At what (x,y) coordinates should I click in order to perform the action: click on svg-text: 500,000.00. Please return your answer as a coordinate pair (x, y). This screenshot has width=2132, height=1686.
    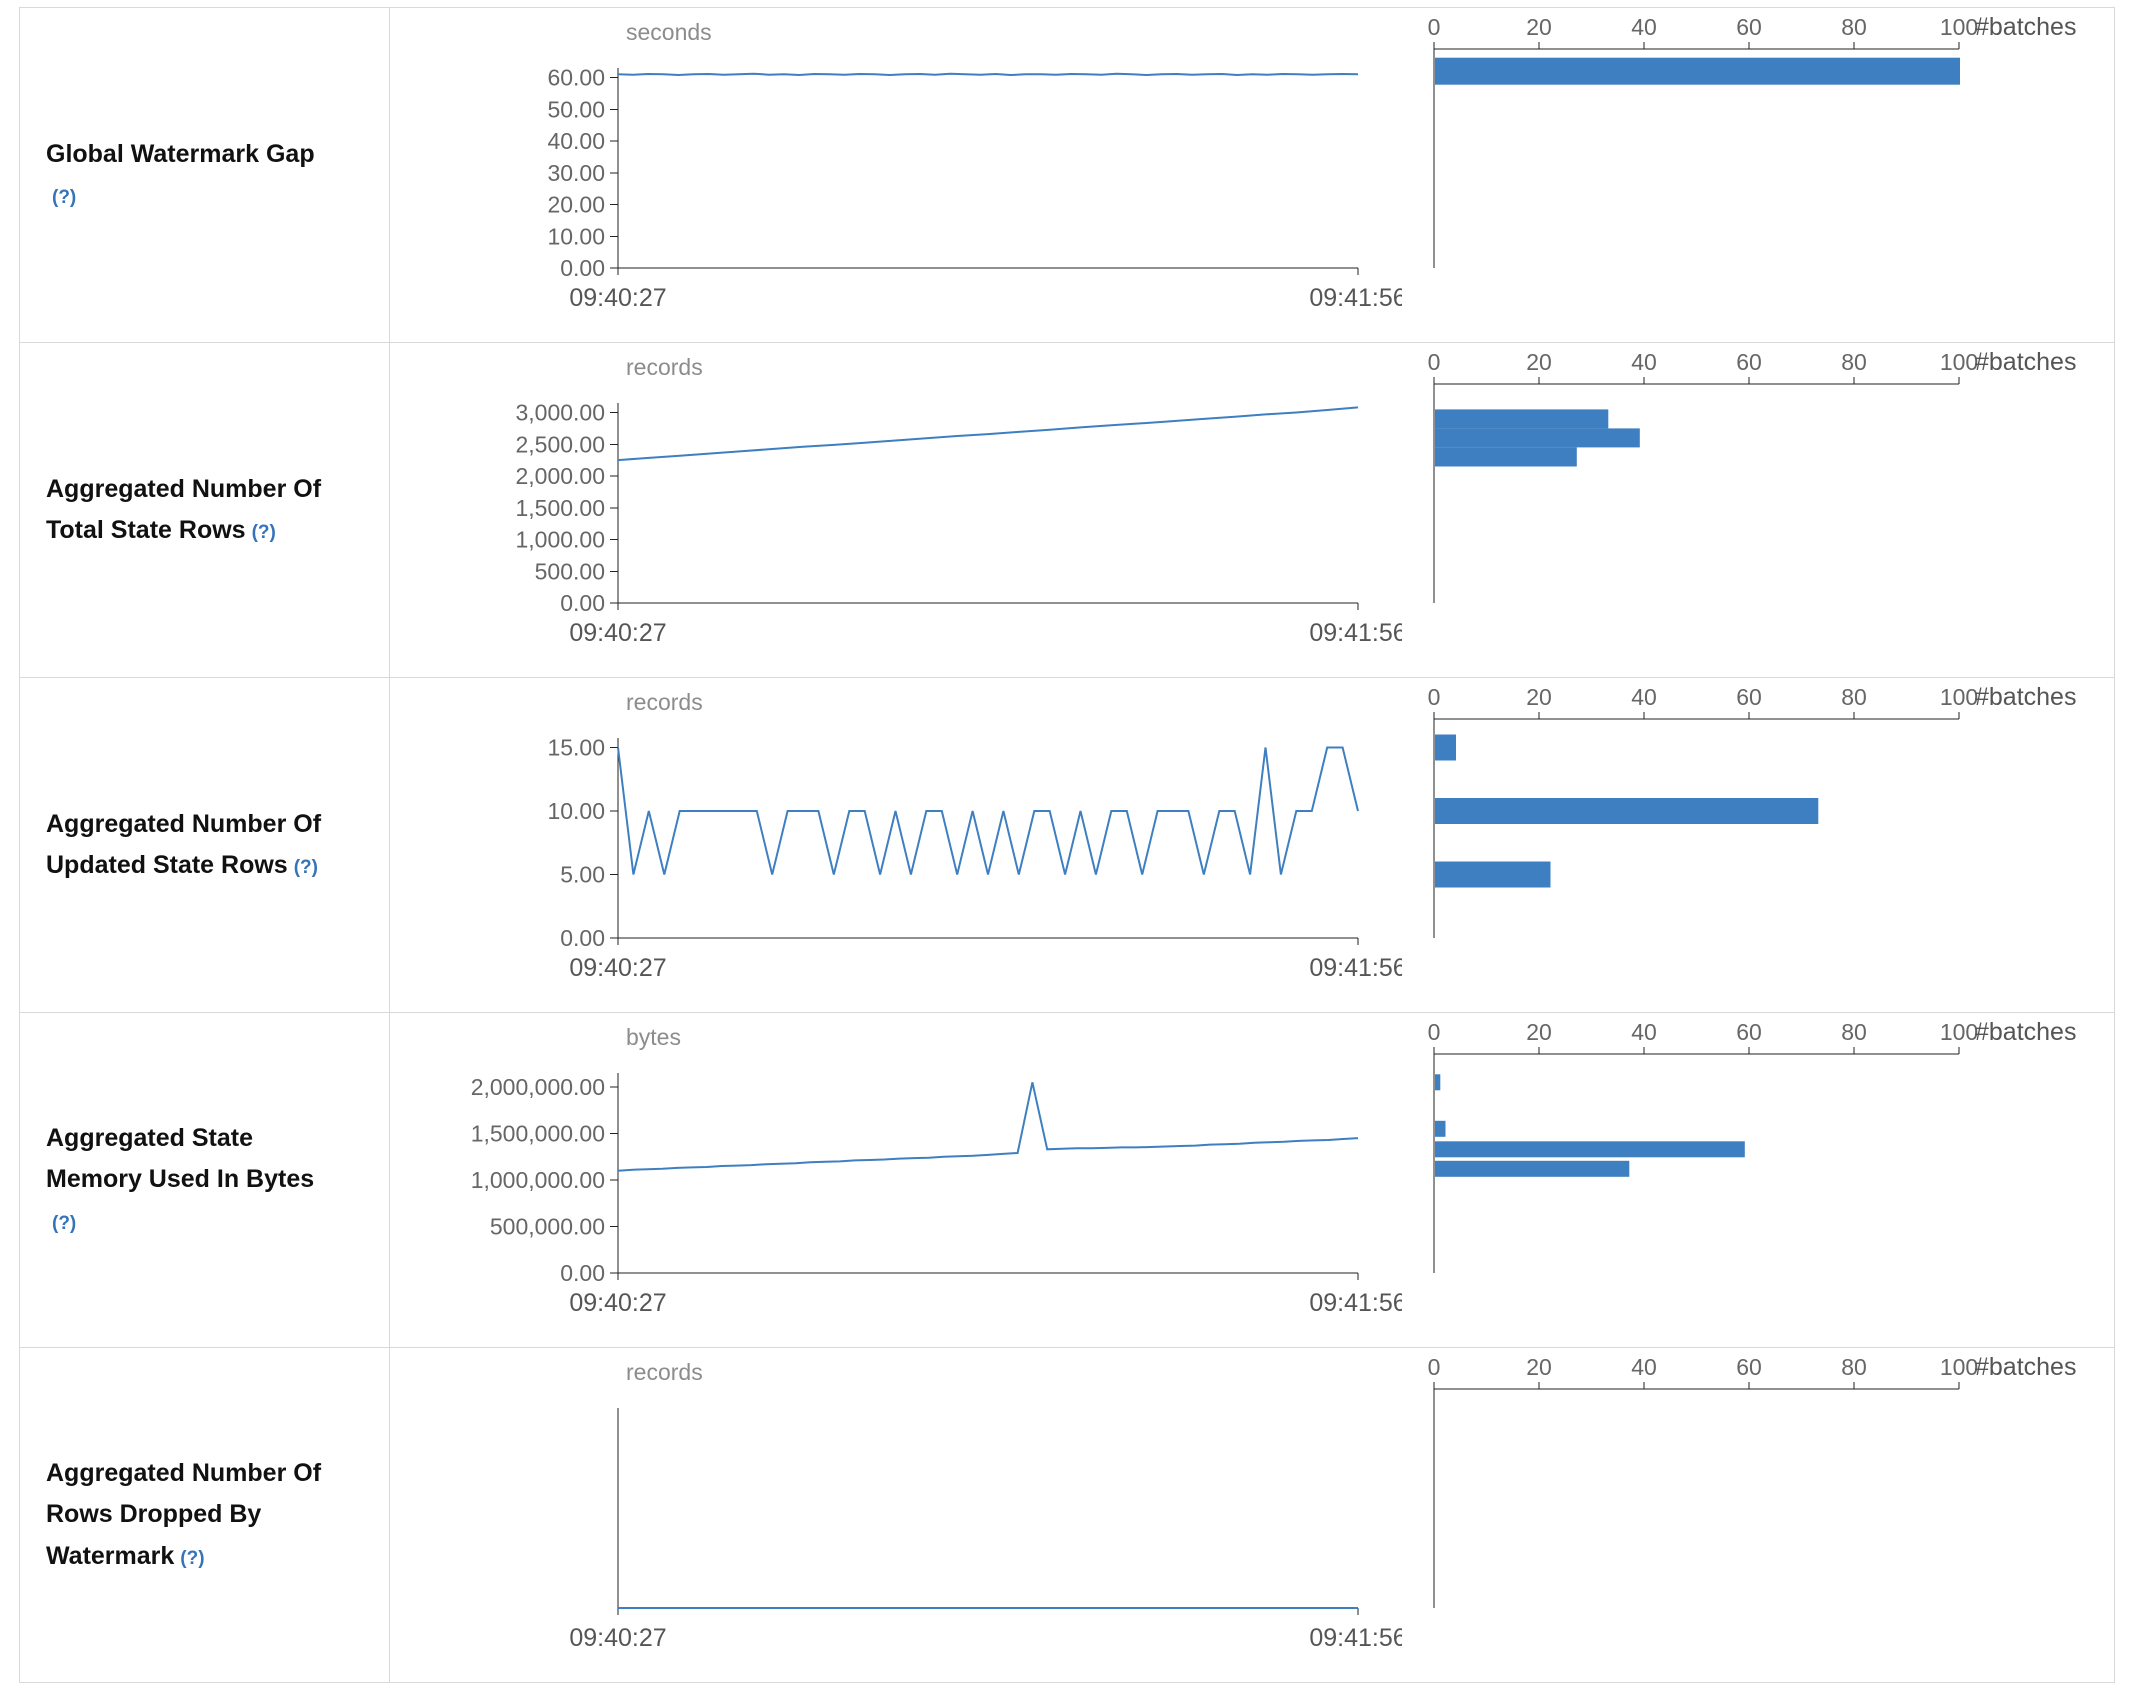
    Looking at the image, I should click on (547, 1226).